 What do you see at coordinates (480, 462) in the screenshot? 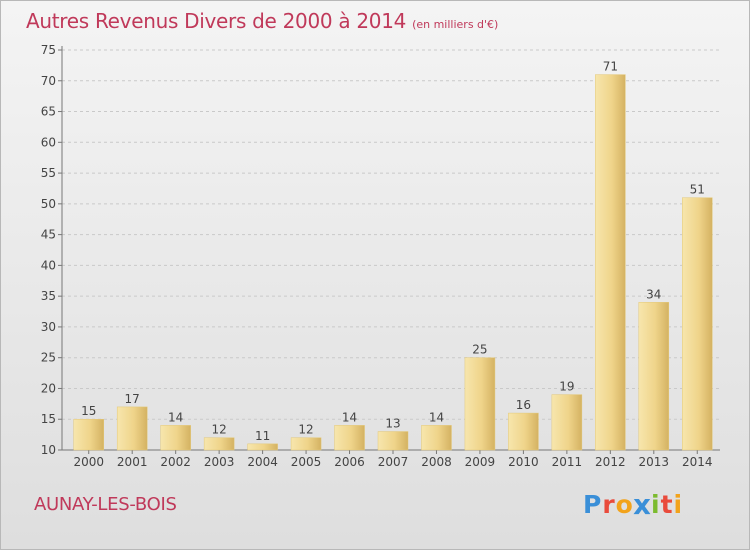
I see `x-tick-label: 2009` at bounding box center [480, 462].